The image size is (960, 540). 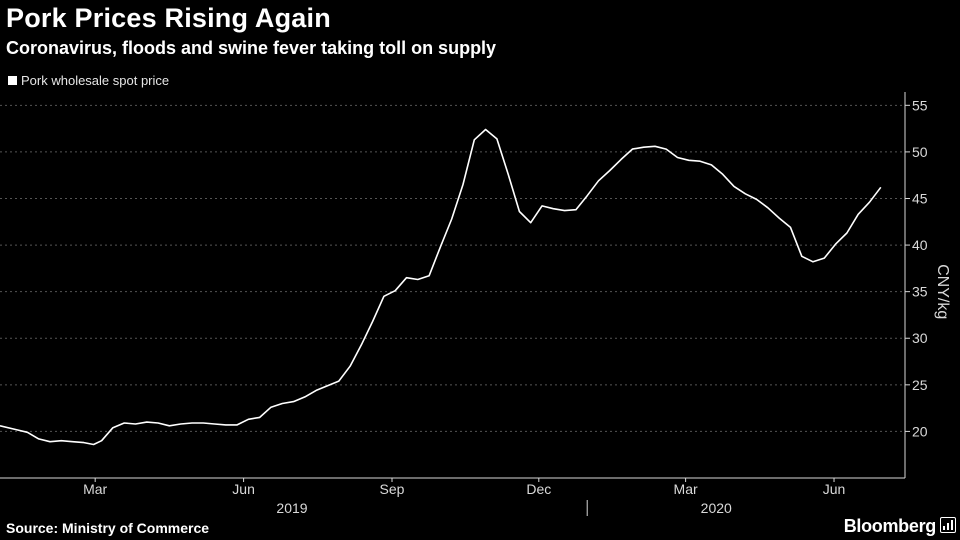 I want to click on y-tick-label: 40, so click(x=920, y=245).